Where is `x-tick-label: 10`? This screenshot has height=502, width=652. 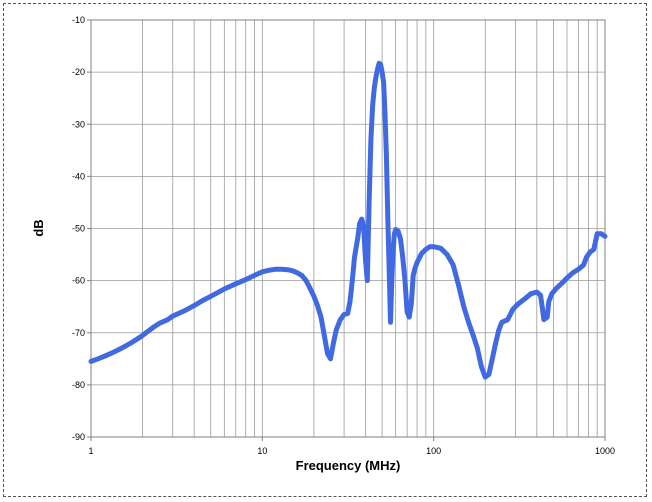 x-tick-label: 10 is located at coordinates (262, 451).